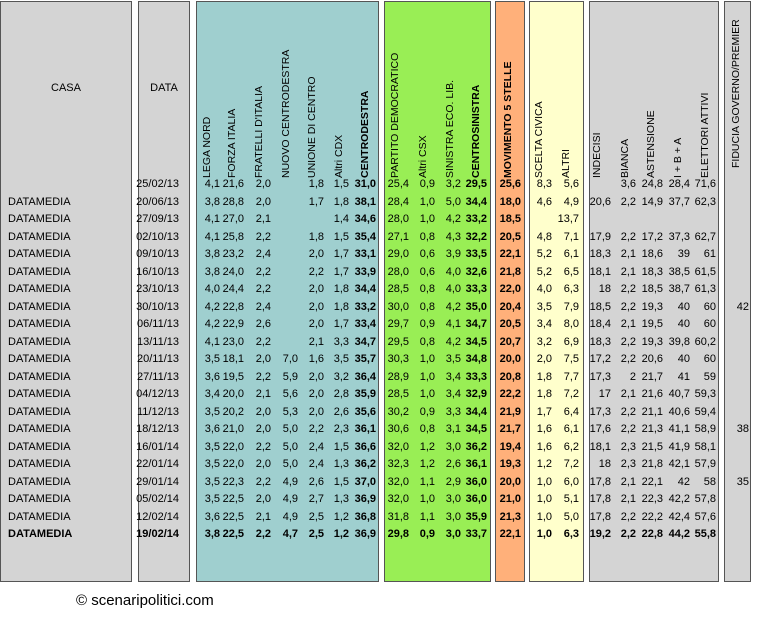 The height and width of the screenshot is (622, 769). I want to click on value-cell: 4,9, so click(290, 481).